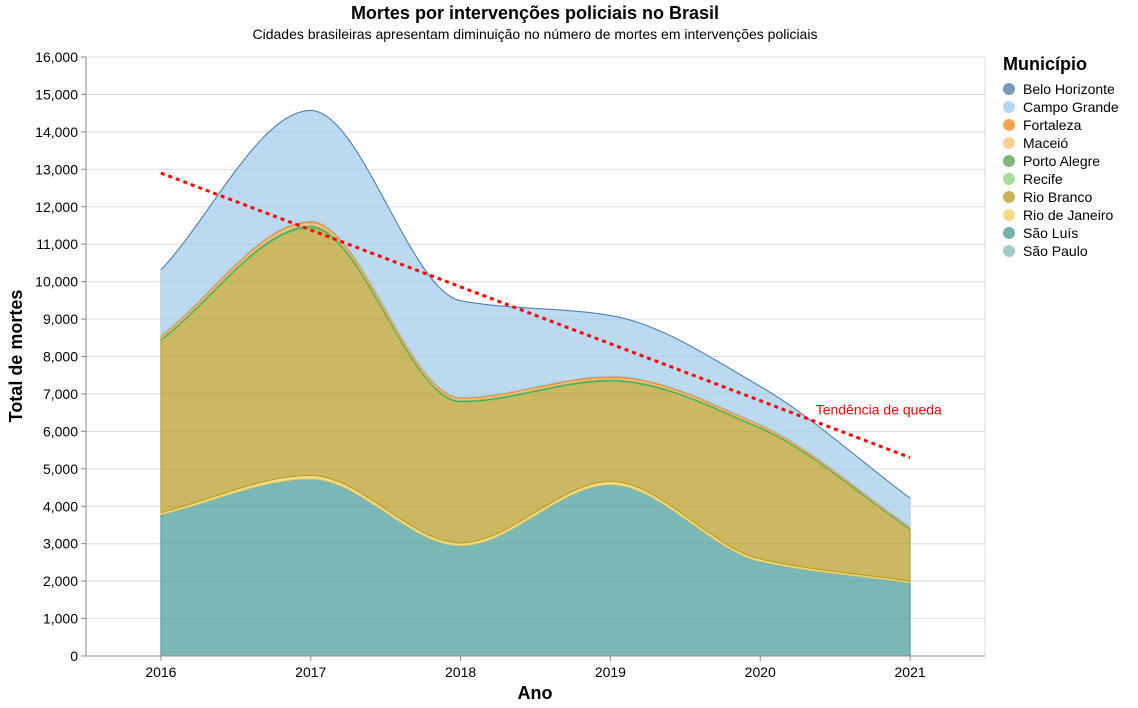  I want to click on legend-item: Porto Alegre, so click(1061, 161).